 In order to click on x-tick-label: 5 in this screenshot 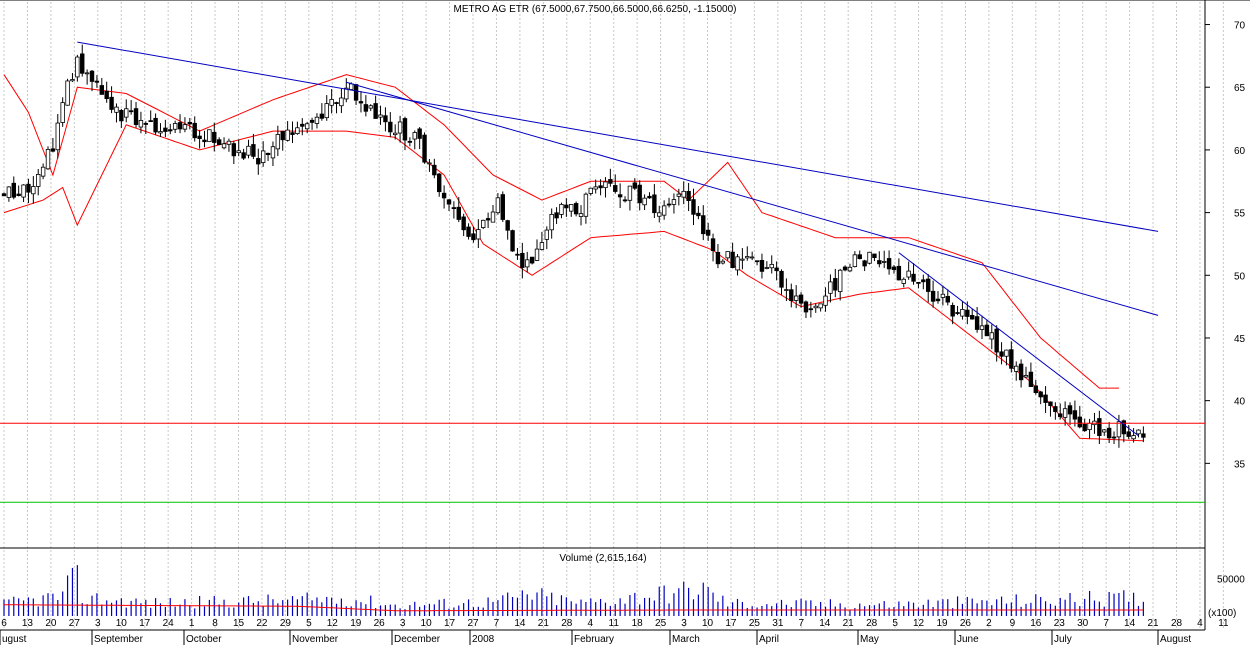, I will do `click(895, 623)`.